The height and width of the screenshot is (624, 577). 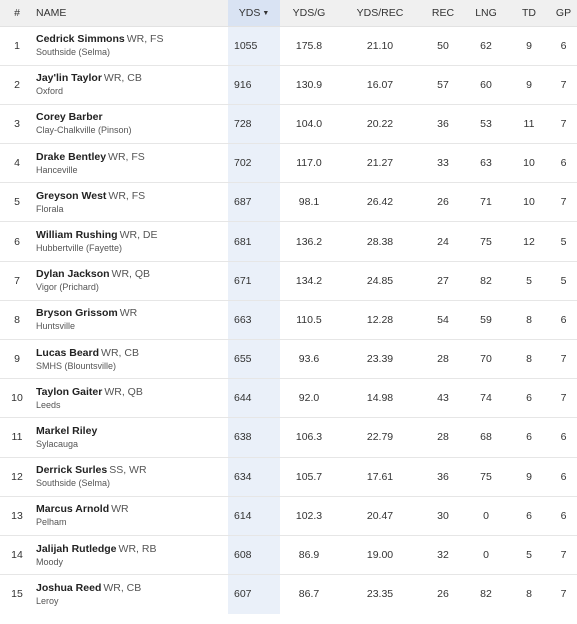 What do you see at coordinates (138, 235) in the screenshot?
I see `player-position: WR, DE` at bounding box center [138, 235].